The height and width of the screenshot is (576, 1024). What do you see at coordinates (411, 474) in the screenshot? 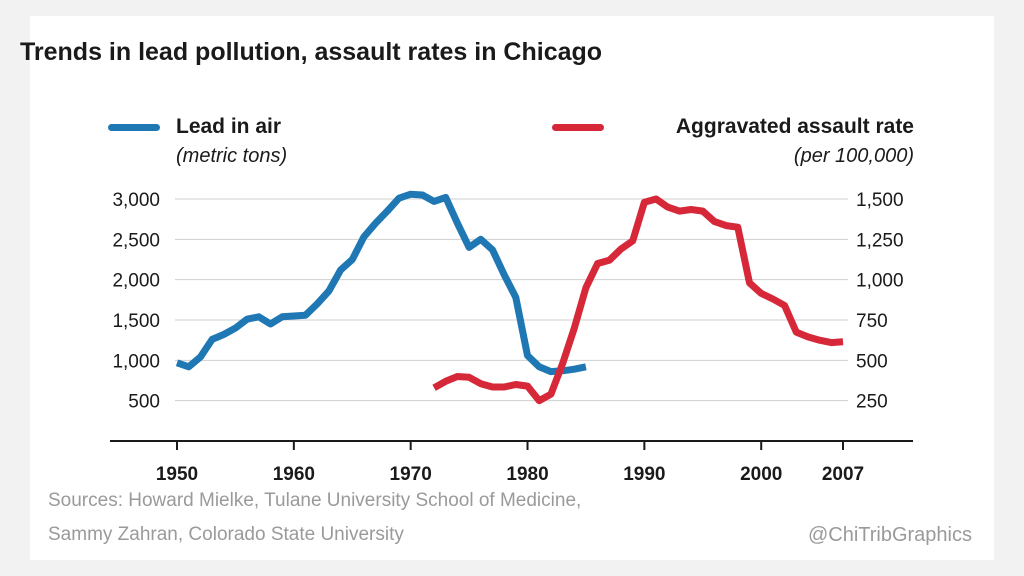
I see `x-tick-label: 1970` at bounding box center [411, 474].